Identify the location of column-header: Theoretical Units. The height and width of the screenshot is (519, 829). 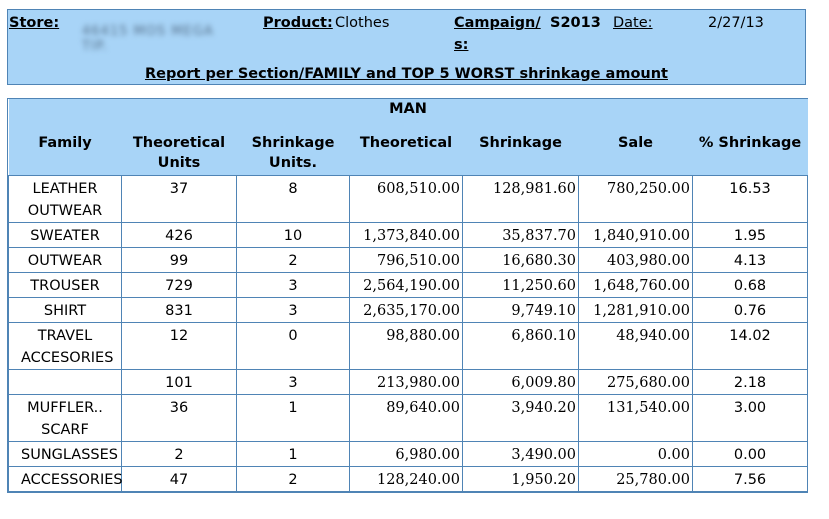
(179, 154).